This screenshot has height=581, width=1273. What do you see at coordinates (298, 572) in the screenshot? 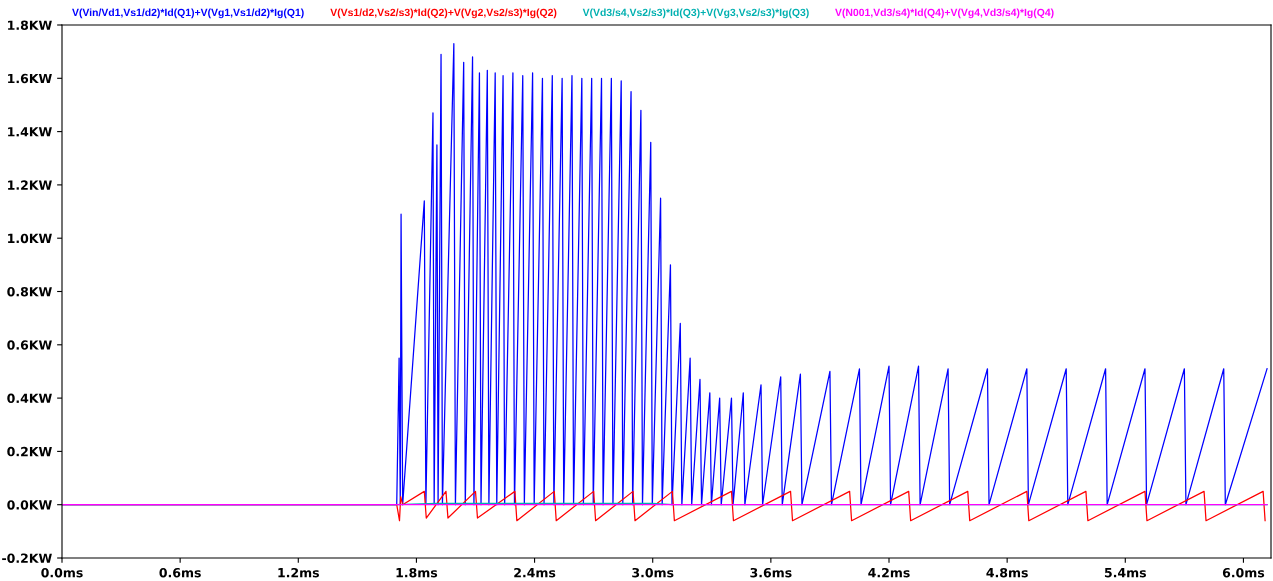
I see `x-tick-label: 1.2ms` at bounding box center [298, 572].